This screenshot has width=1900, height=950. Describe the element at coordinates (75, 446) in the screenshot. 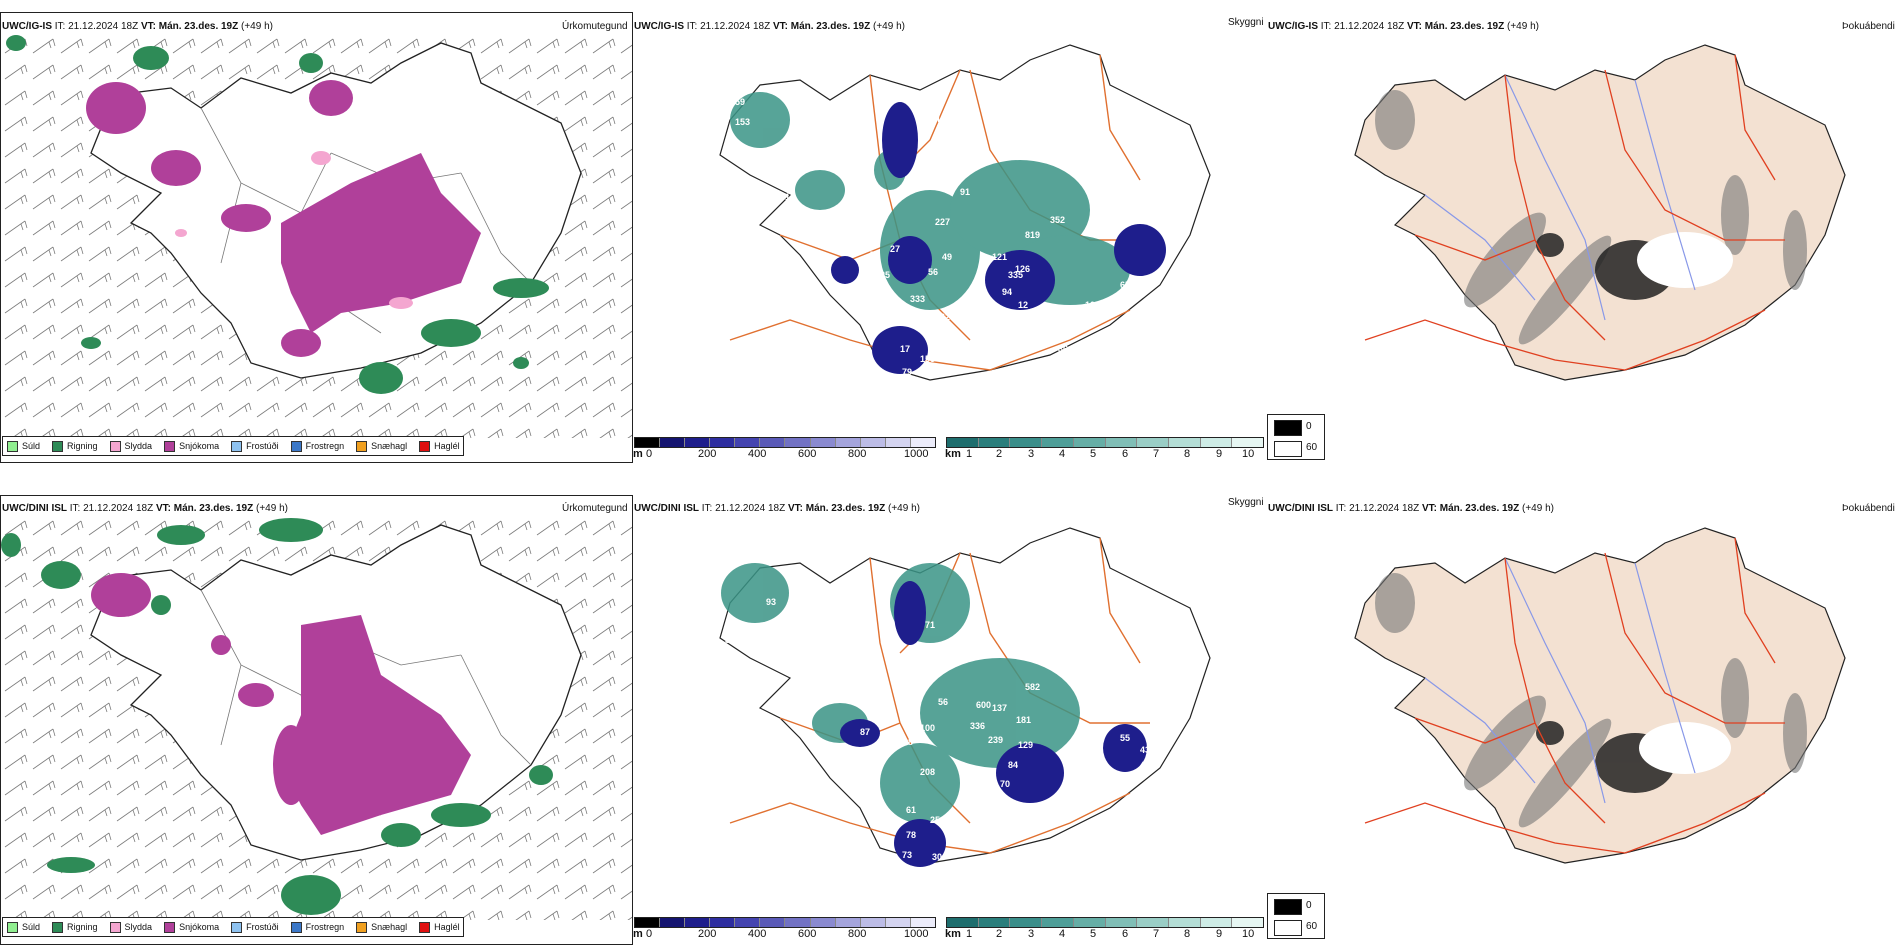

I see `legend-item-rigning: Rigning` at that location.